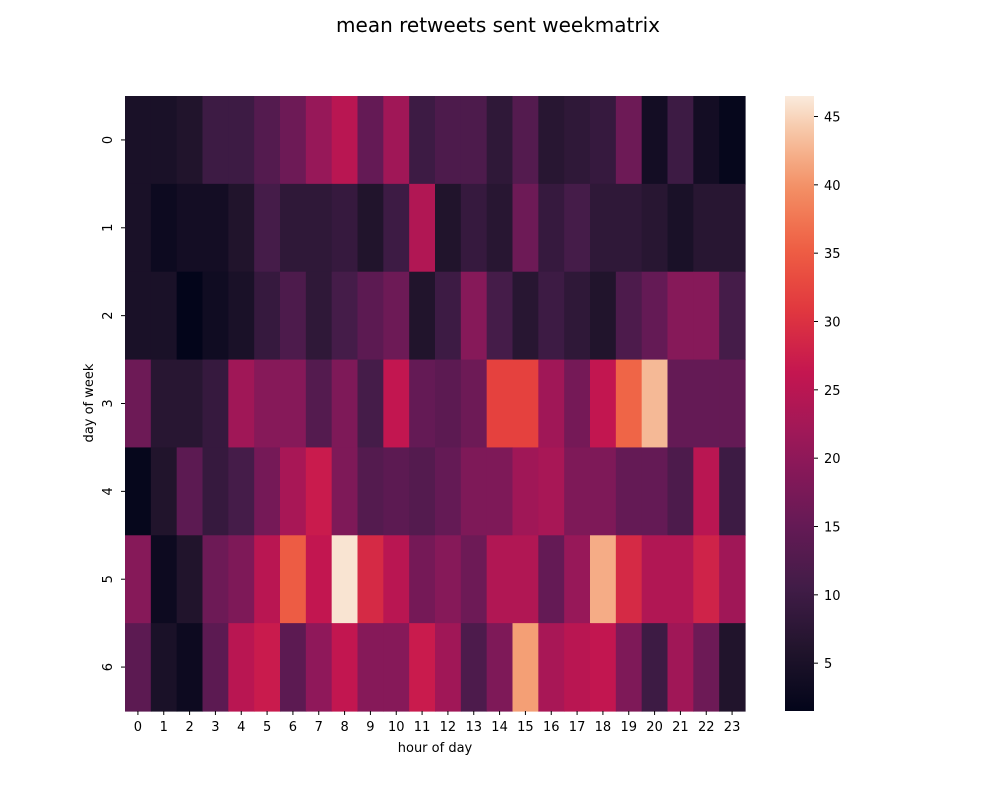 The image size is (1000, 800). Describe the element at coordinates (267, 727) in the screenshot. I see `x-tick-label: 5` at that location.